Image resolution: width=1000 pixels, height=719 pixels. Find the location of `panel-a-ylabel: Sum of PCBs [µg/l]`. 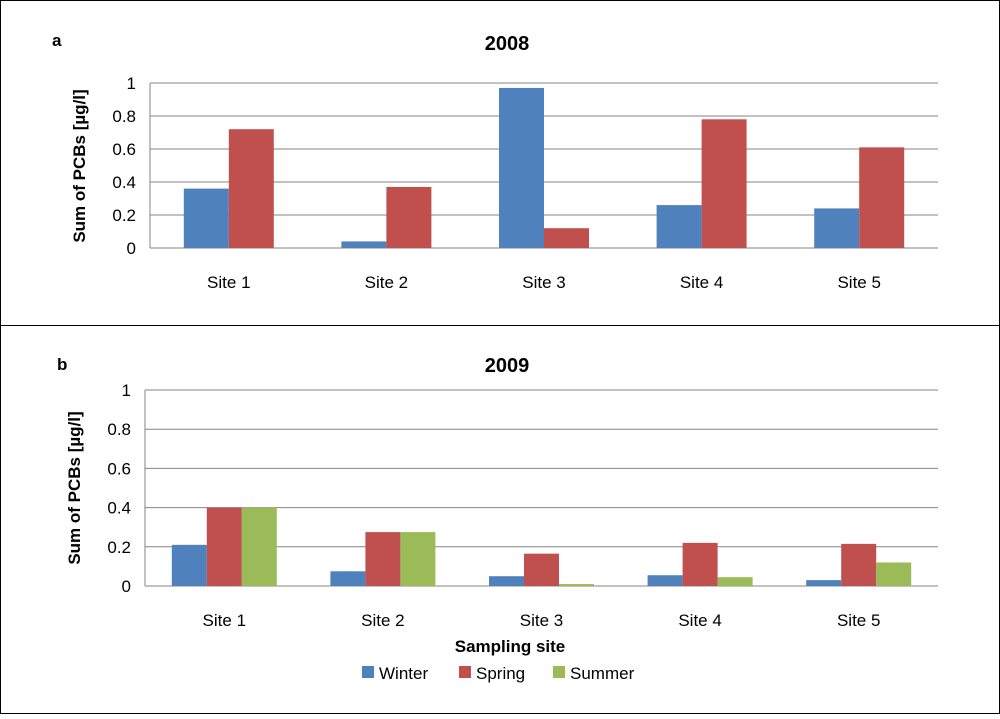

panel-a-ylabel: Sum of PCBs [µg/l] is located at coordinates (79, 165).